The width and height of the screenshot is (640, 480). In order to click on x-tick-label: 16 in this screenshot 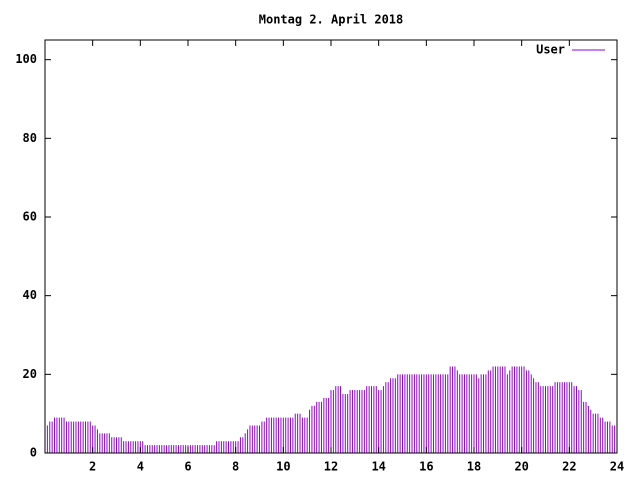, I will do `click(426, 467)`.